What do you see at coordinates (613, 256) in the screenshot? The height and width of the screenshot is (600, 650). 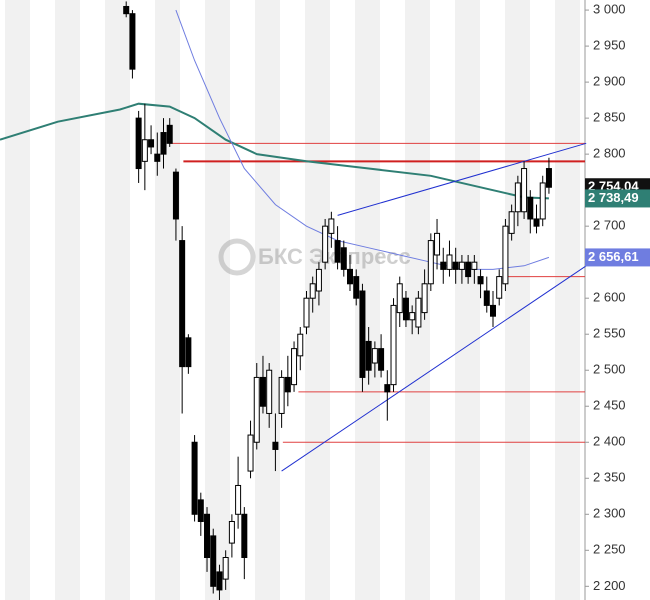 I see `price-label: 2 656,61` at bounding box center [613, 256].